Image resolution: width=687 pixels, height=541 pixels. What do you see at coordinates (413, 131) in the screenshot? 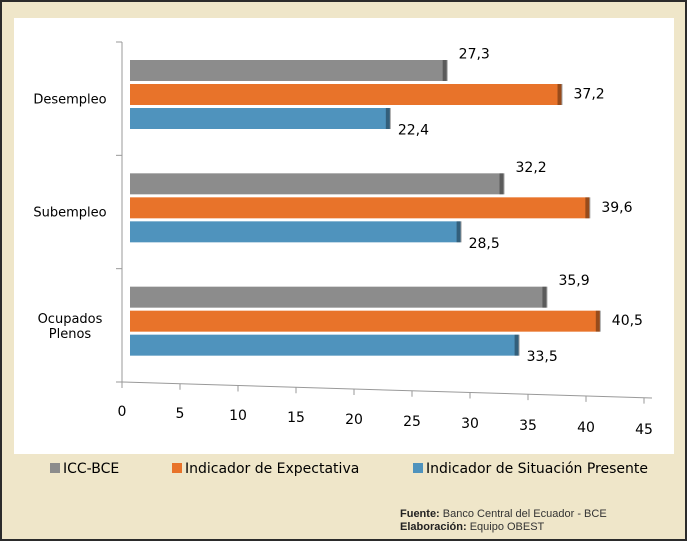
I see `value-label: 22,4` at bounding box center [413, 131].